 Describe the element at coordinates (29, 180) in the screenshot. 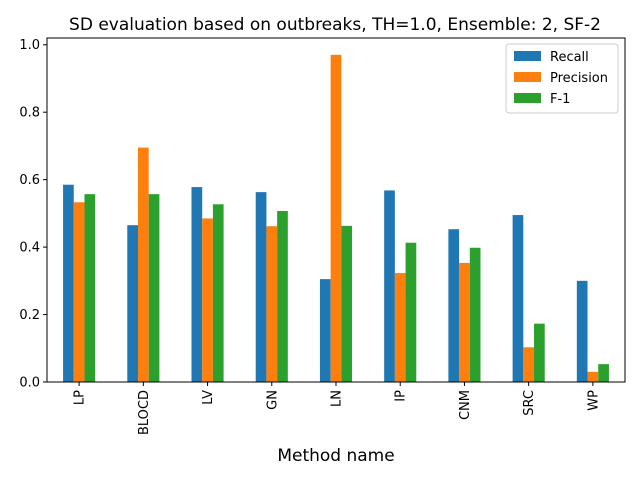

I see `y-tick-label: 0.6` at that location.